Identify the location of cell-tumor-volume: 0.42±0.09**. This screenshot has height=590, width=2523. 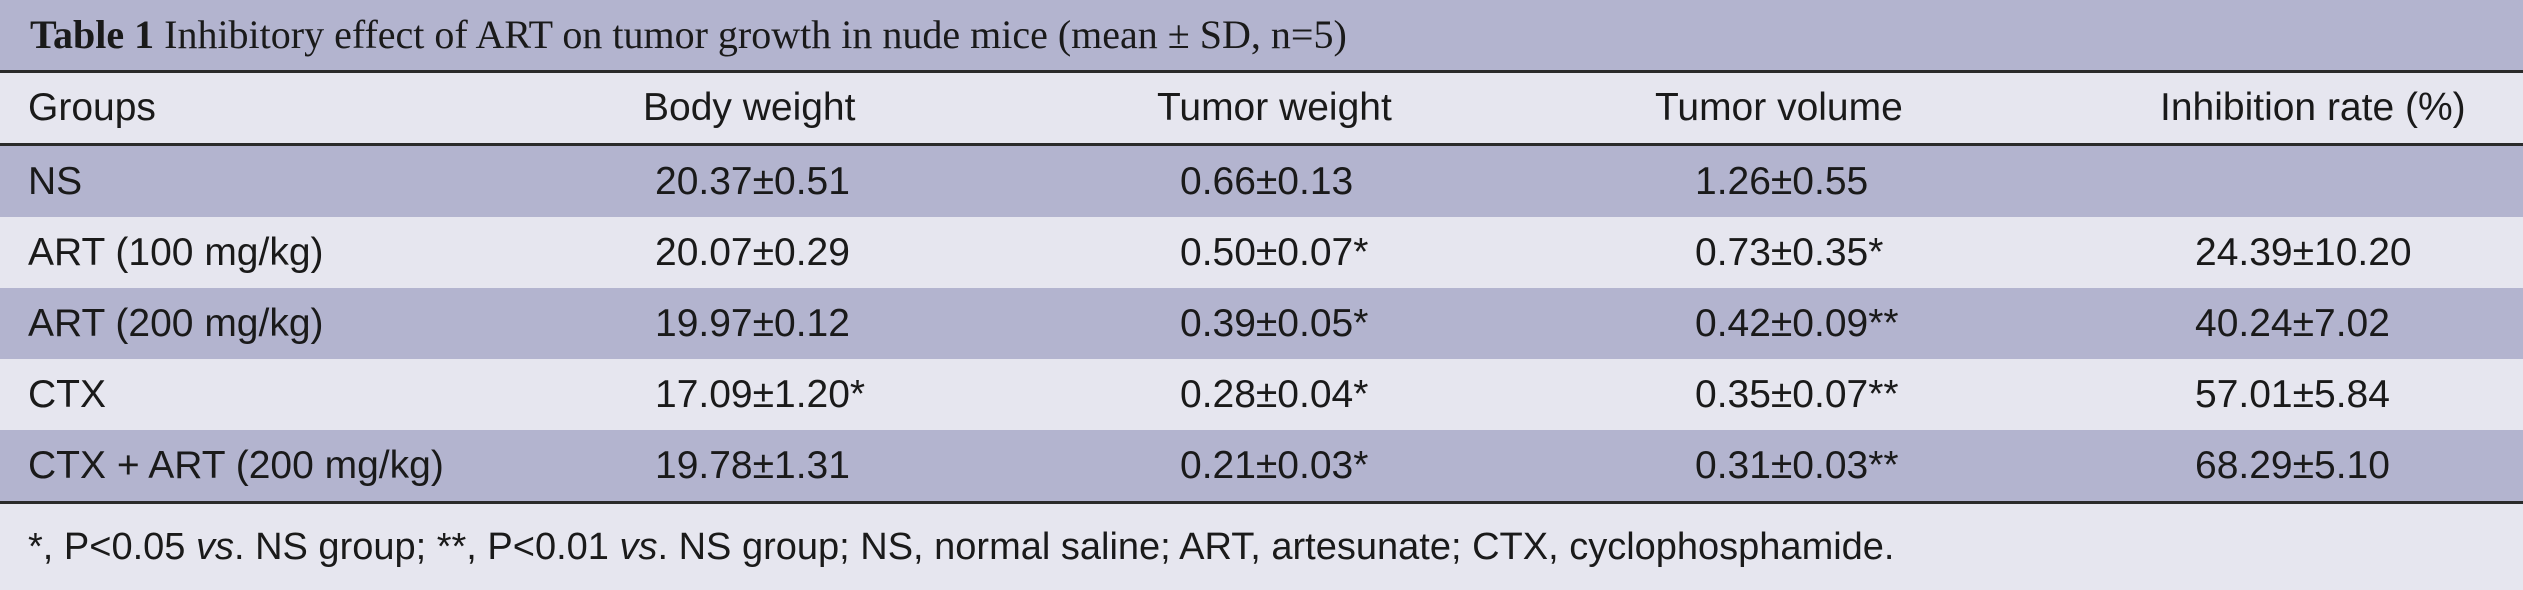
(1797, 323).